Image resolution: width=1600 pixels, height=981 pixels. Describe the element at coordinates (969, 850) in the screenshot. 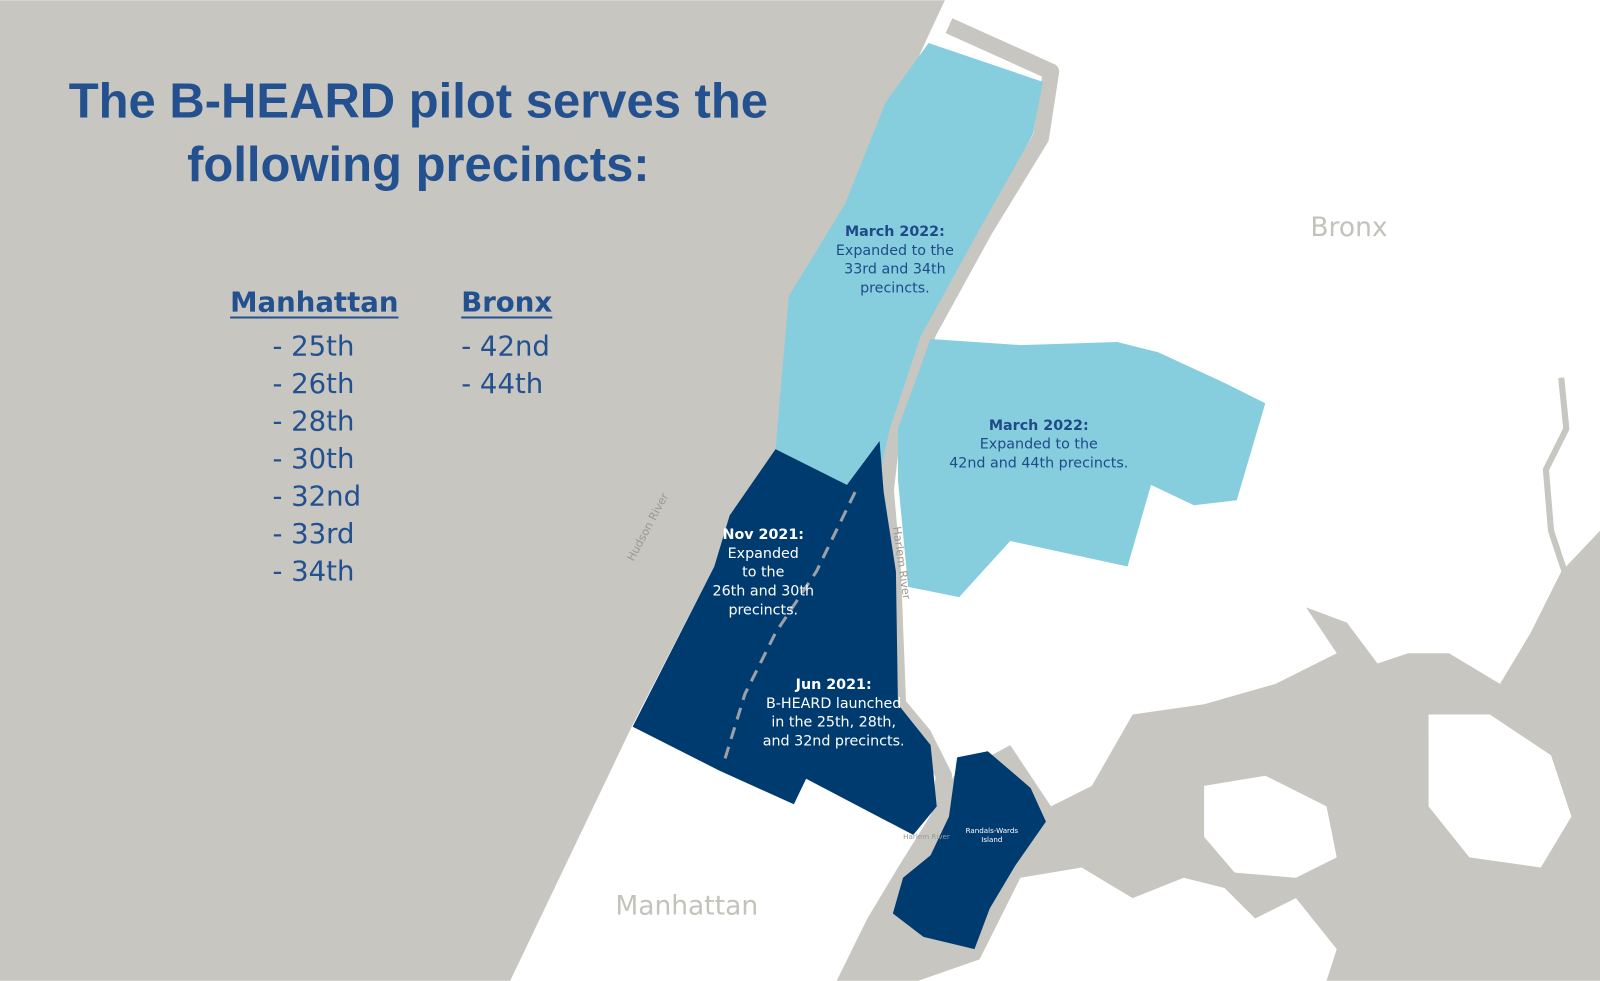

I see `randalls-wards-island` at that location.